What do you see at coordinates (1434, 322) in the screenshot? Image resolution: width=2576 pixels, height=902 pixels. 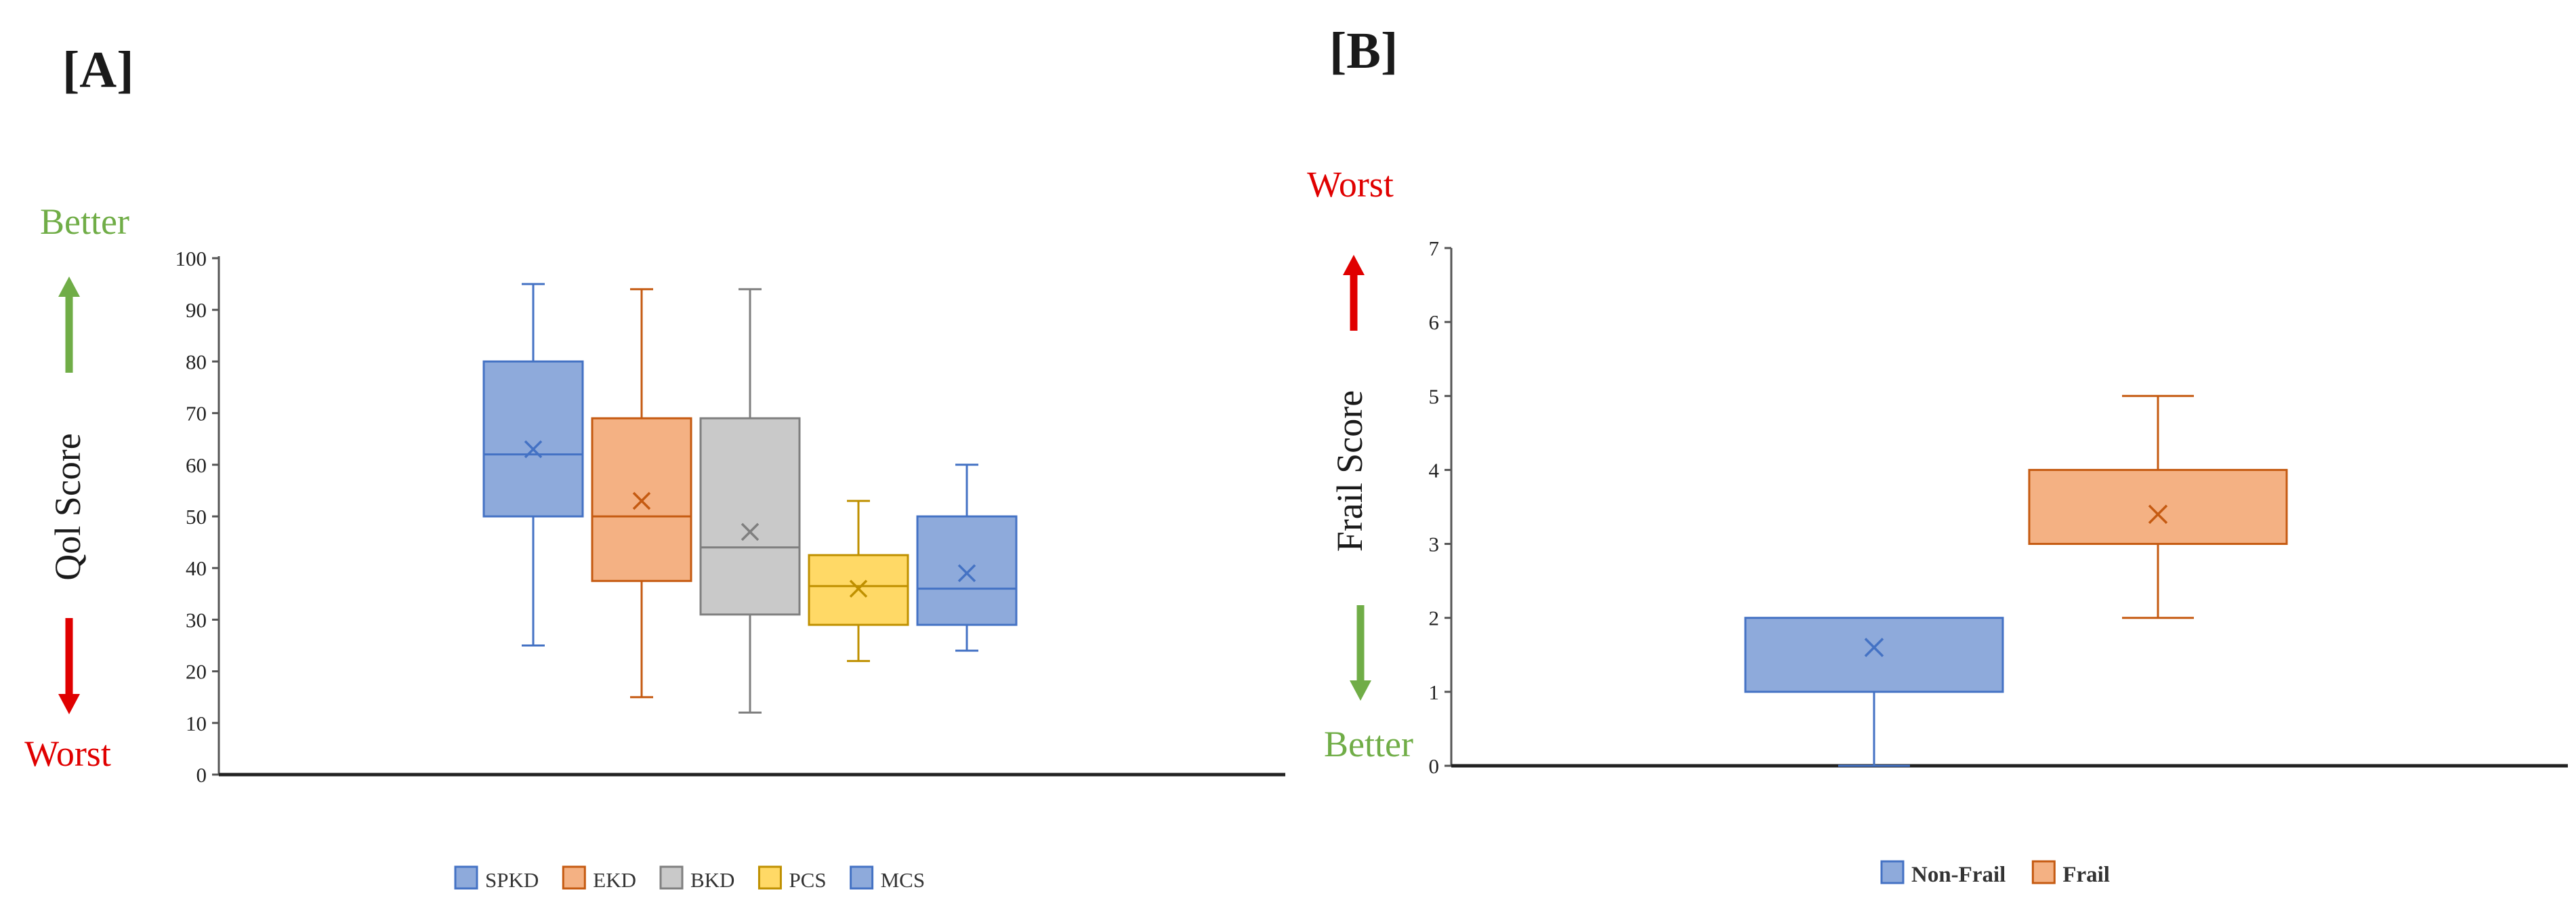 I see `y-tick-label: 6` at bounding box center [1434, 322].